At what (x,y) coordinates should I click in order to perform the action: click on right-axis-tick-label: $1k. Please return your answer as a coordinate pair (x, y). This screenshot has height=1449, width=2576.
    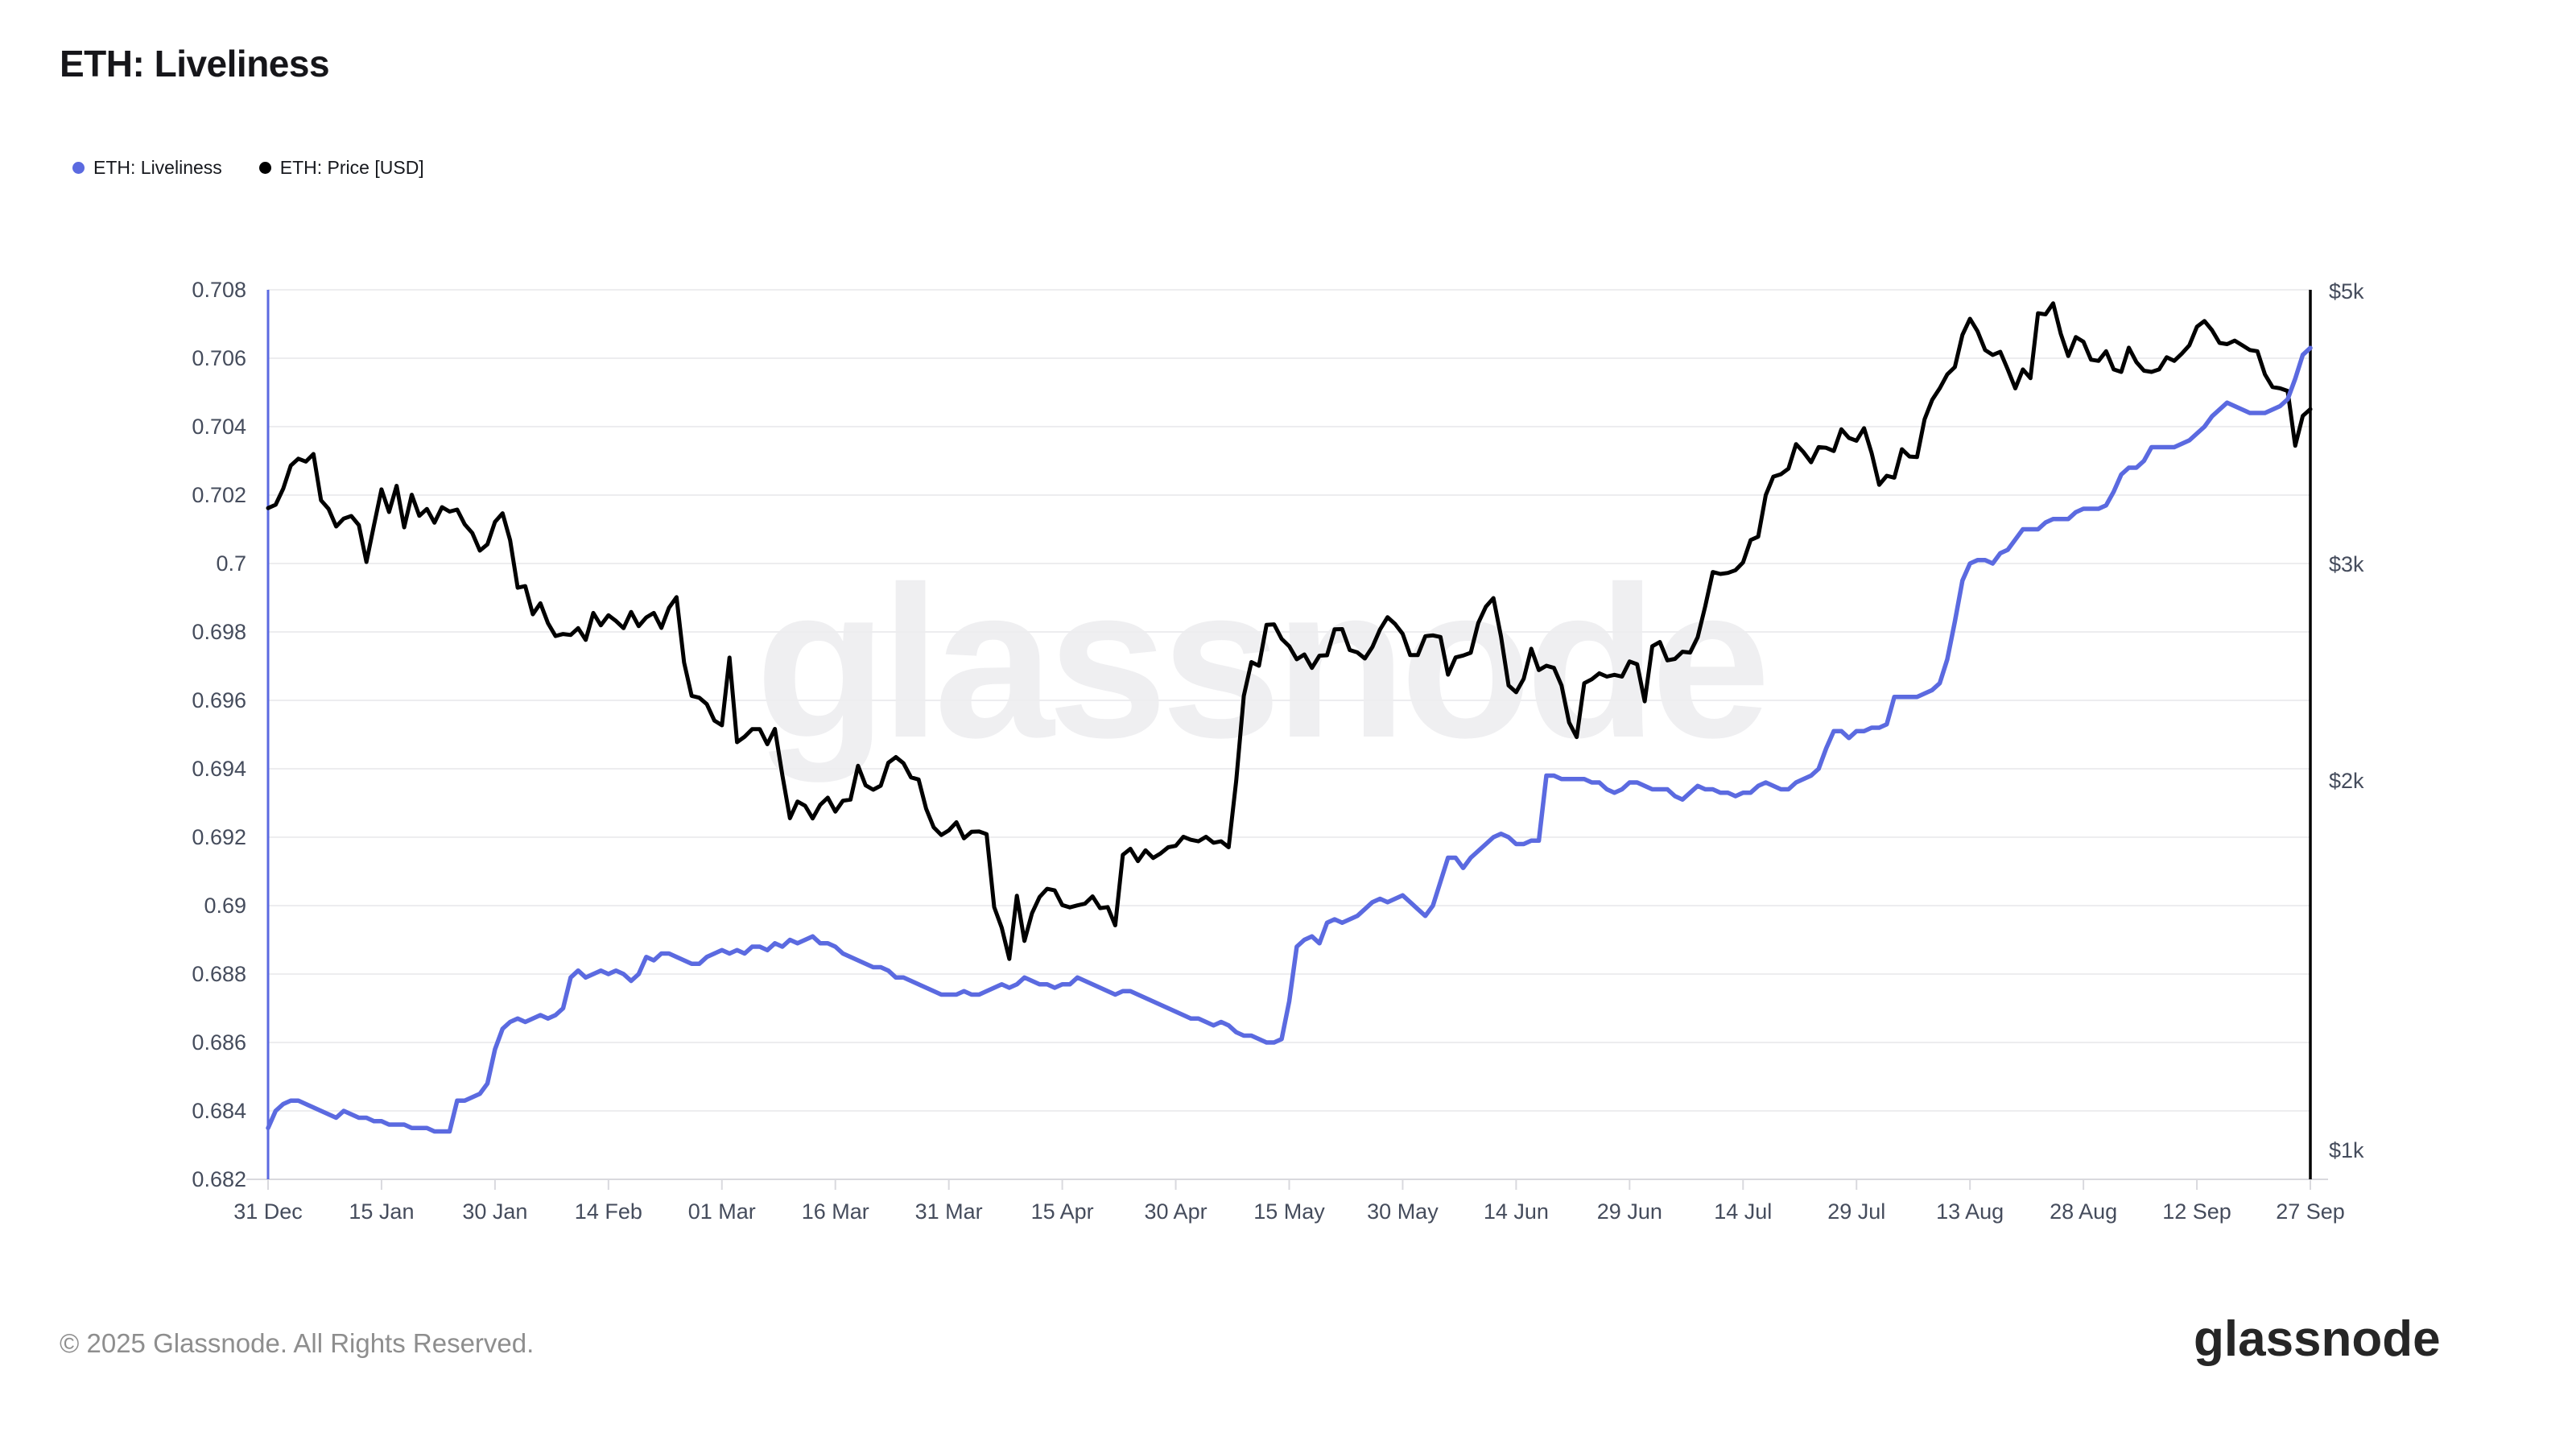
    Looking at the image, I should click on (2346, 1150).